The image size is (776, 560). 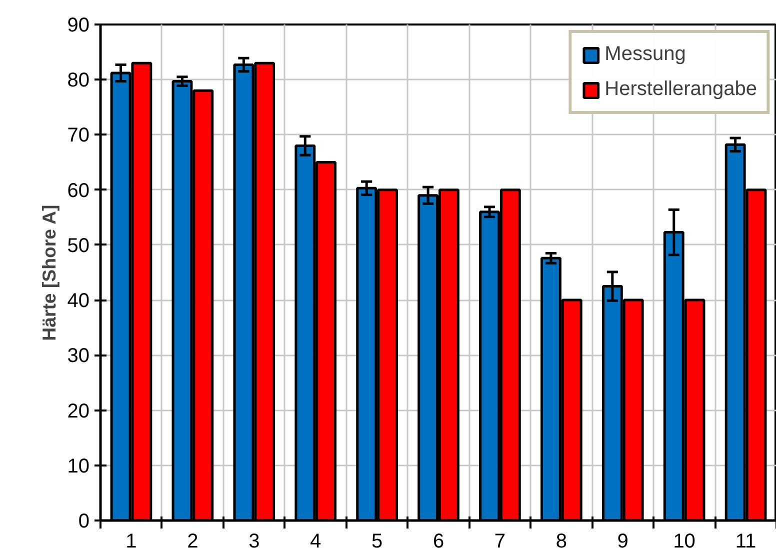 What do you see at coordinates (78, 245) in the screenshot?
I see `y-tick-label: 50` at bounding box center [78, 245].